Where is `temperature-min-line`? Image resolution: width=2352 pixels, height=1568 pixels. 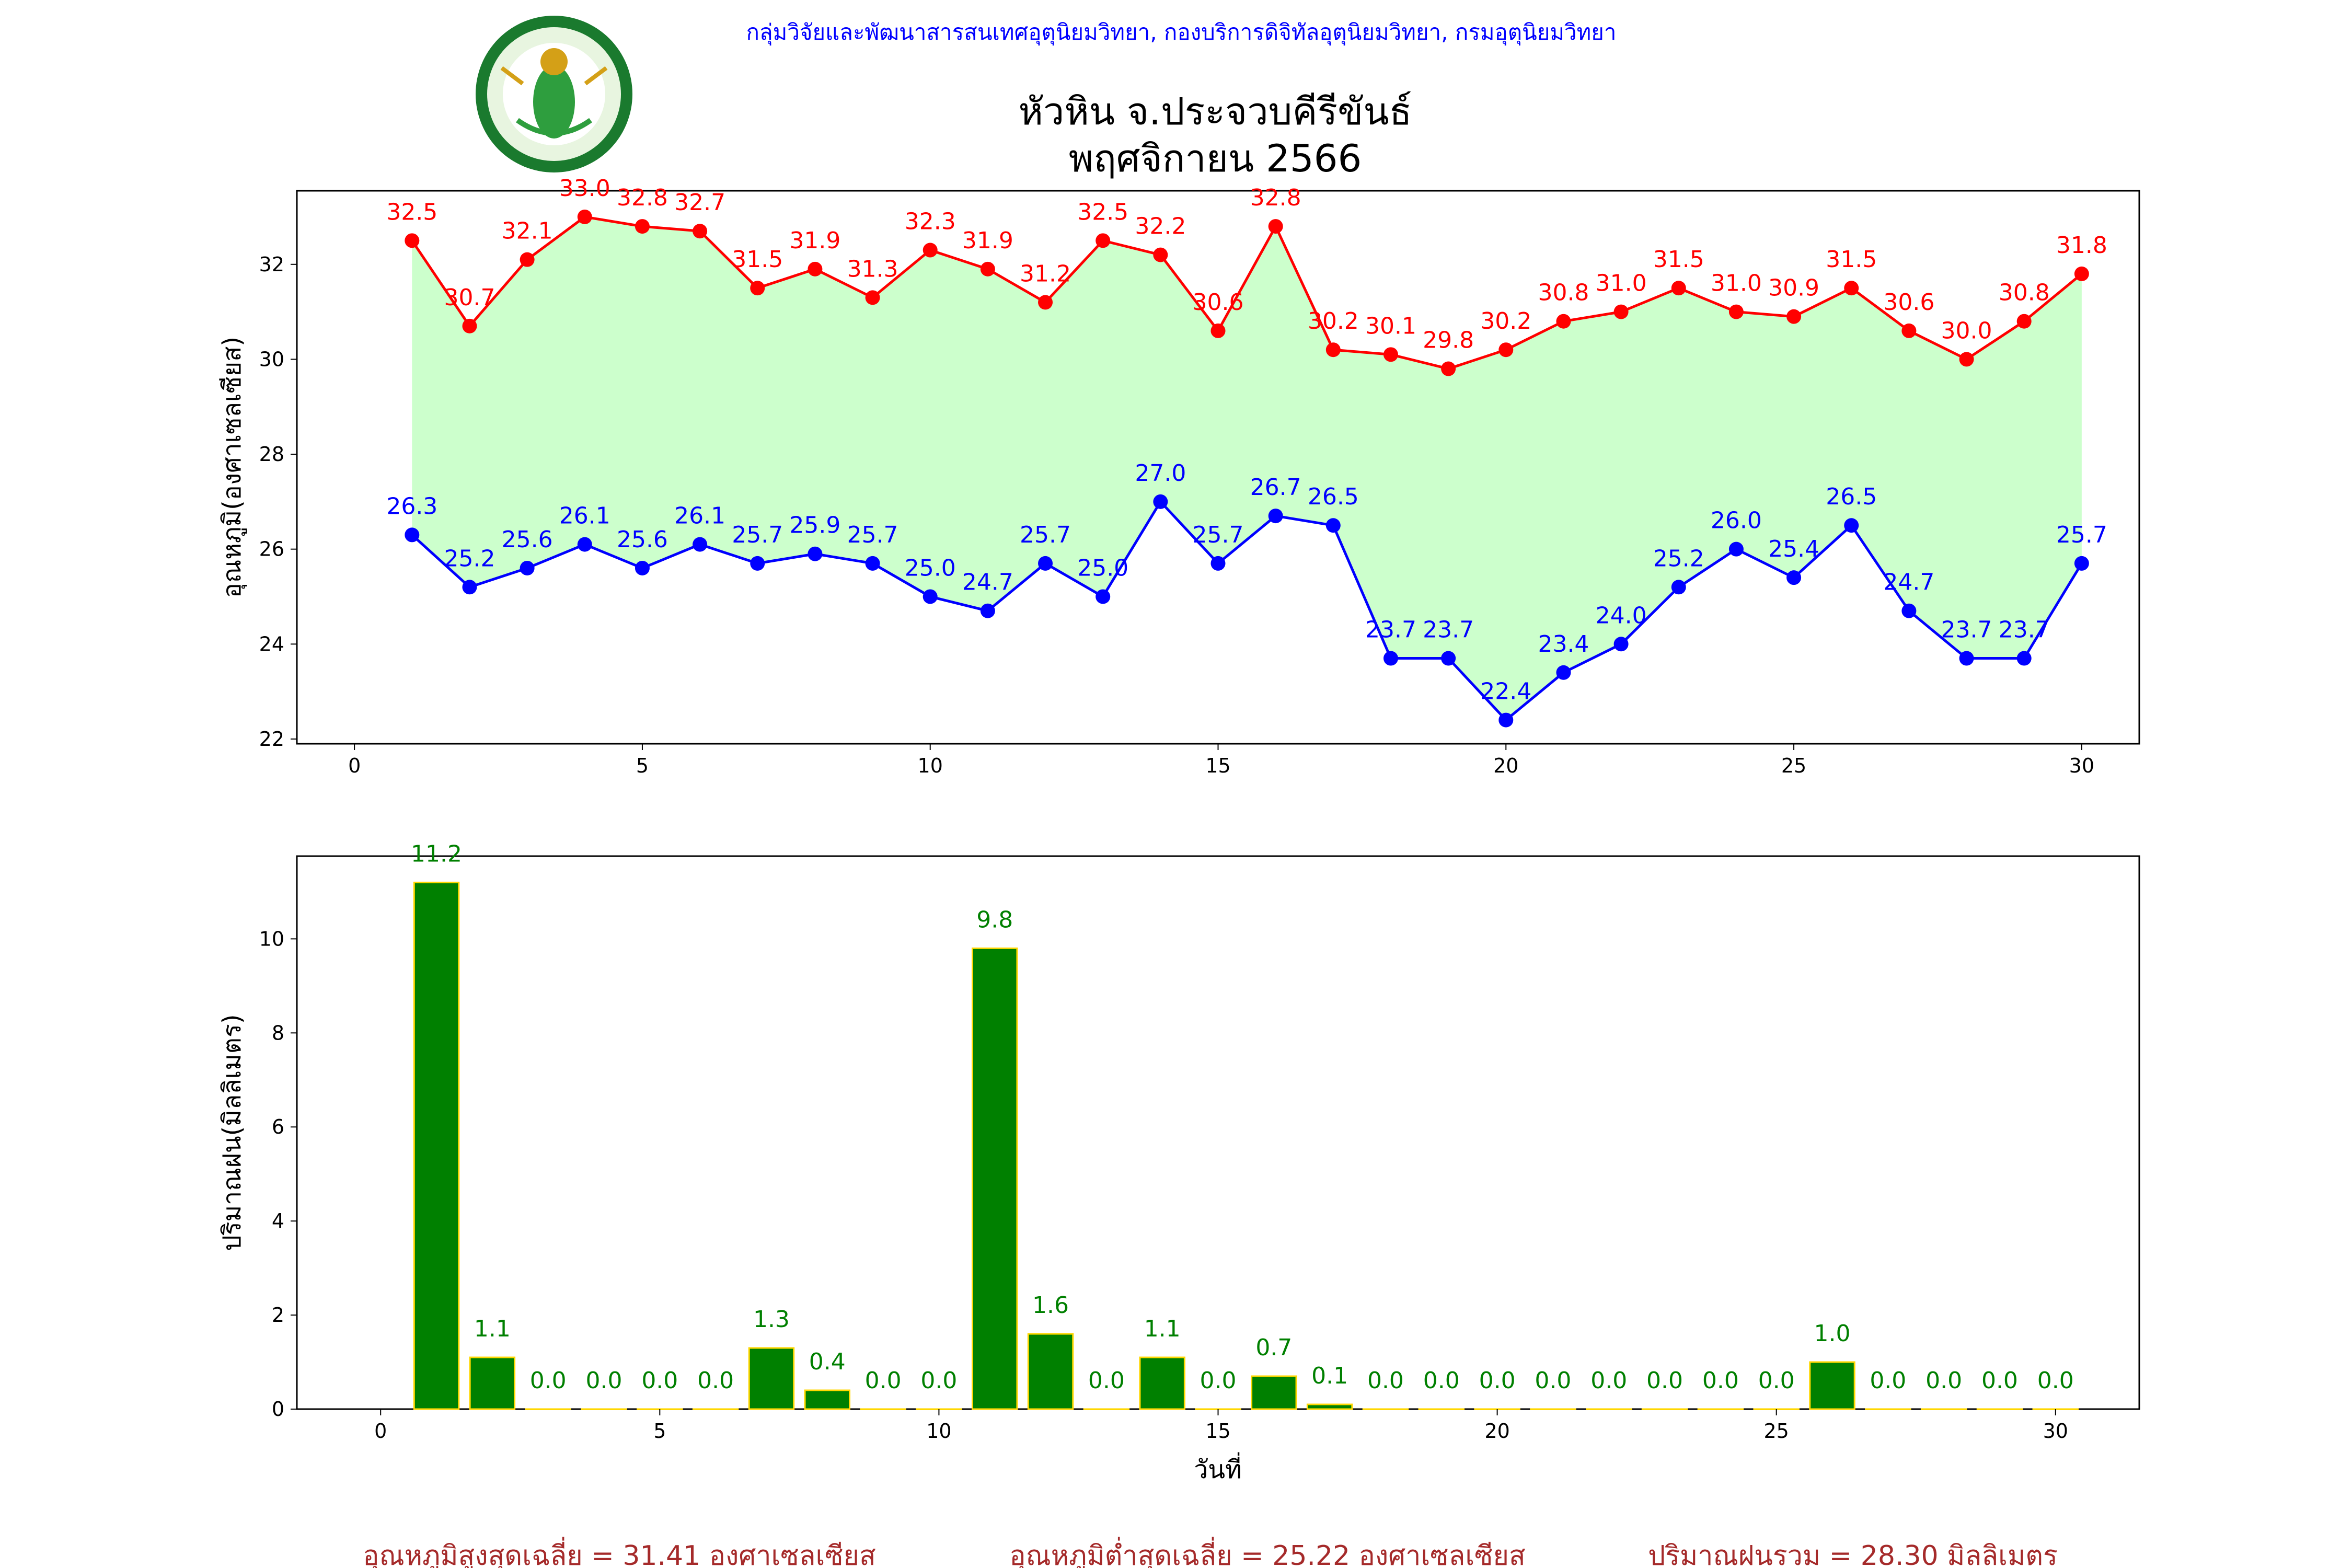
temperature-min-line is located at coordinates (1247, 610).